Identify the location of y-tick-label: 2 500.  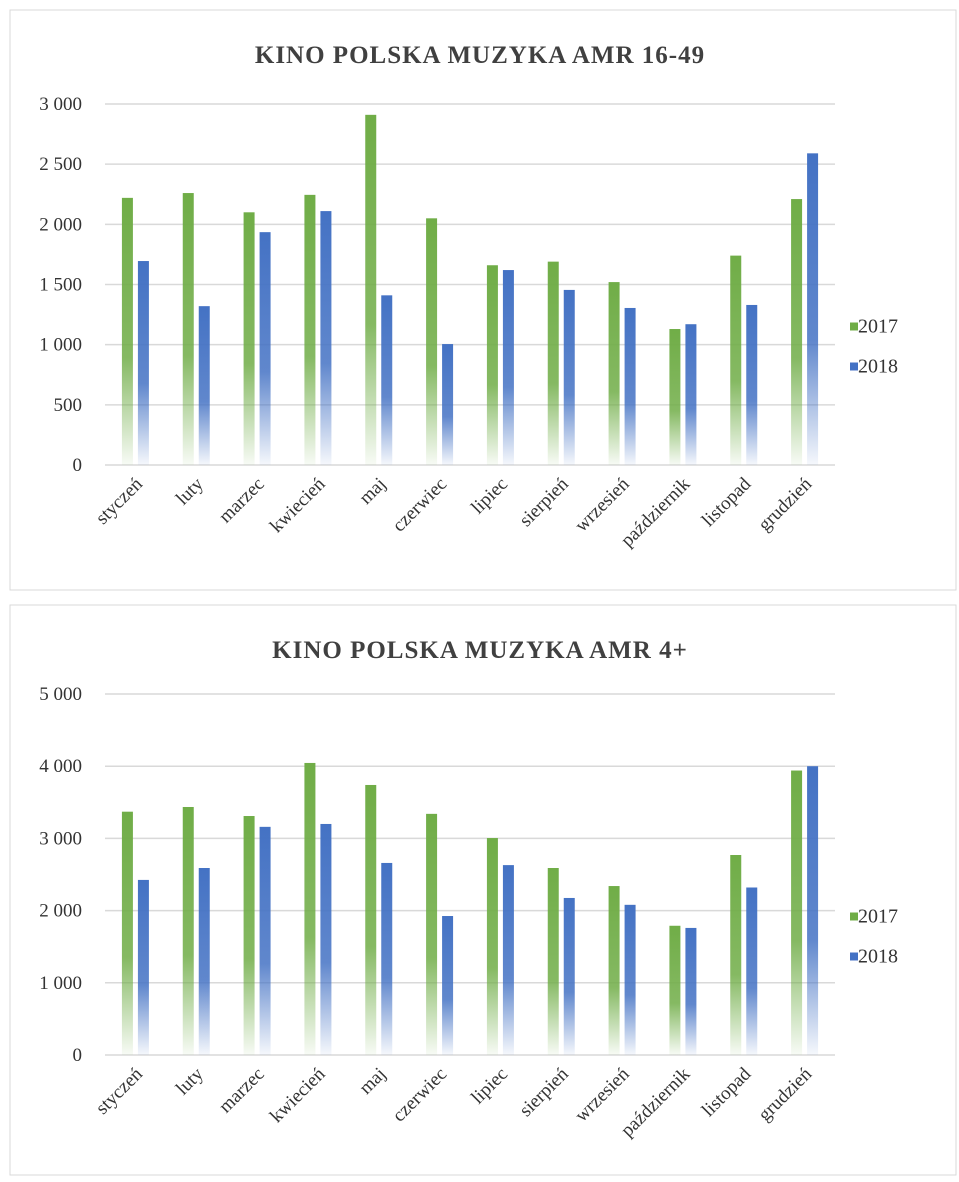
(60, 164).